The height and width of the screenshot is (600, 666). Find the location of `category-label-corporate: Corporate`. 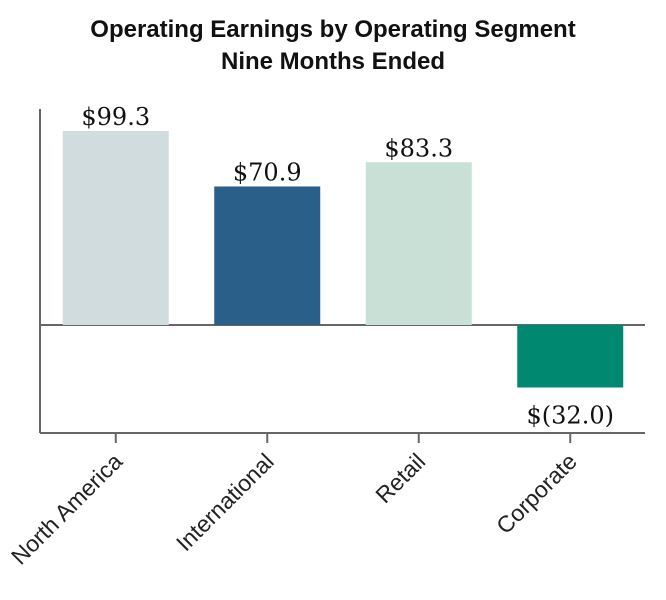

category-label-corporate: Corporate is located at coordinates (536, 493).